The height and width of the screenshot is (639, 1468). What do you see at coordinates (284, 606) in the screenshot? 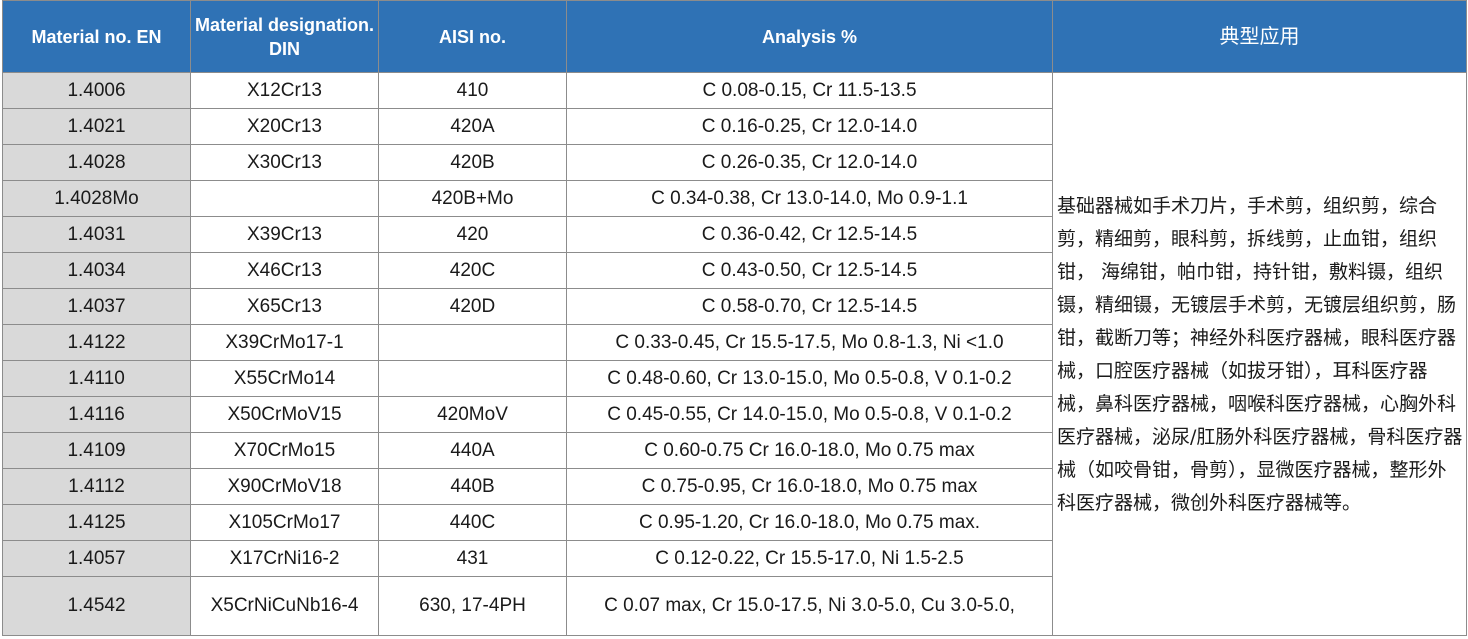
I see `cell-material-designation-din: X5CrNiCuNb16-4` at bounding box center [284, 606].